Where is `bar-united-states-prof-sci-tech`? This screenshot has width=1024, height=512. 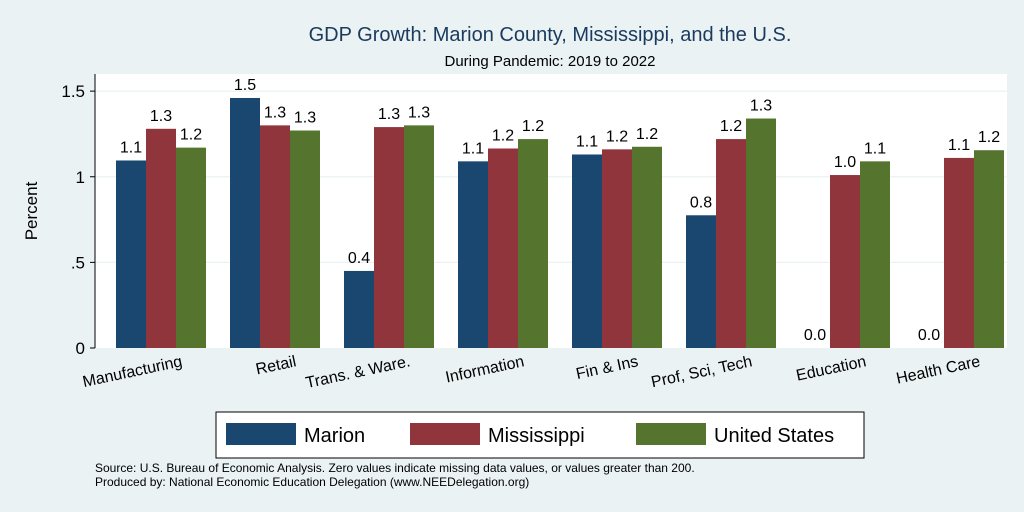 bar-united-states-prof-sci-tech is located at coordinates (761, 233).